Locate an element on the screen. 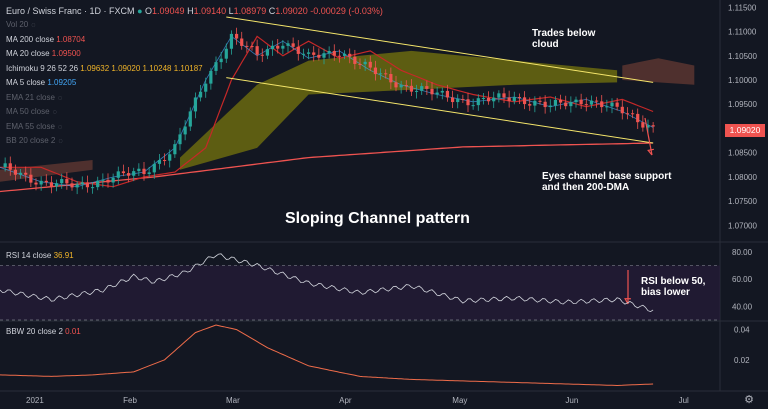 This screenshot has width=768, height=409. bbw-legend: BBW 20 close 2 0.01 is located at coordinates (43, 331).